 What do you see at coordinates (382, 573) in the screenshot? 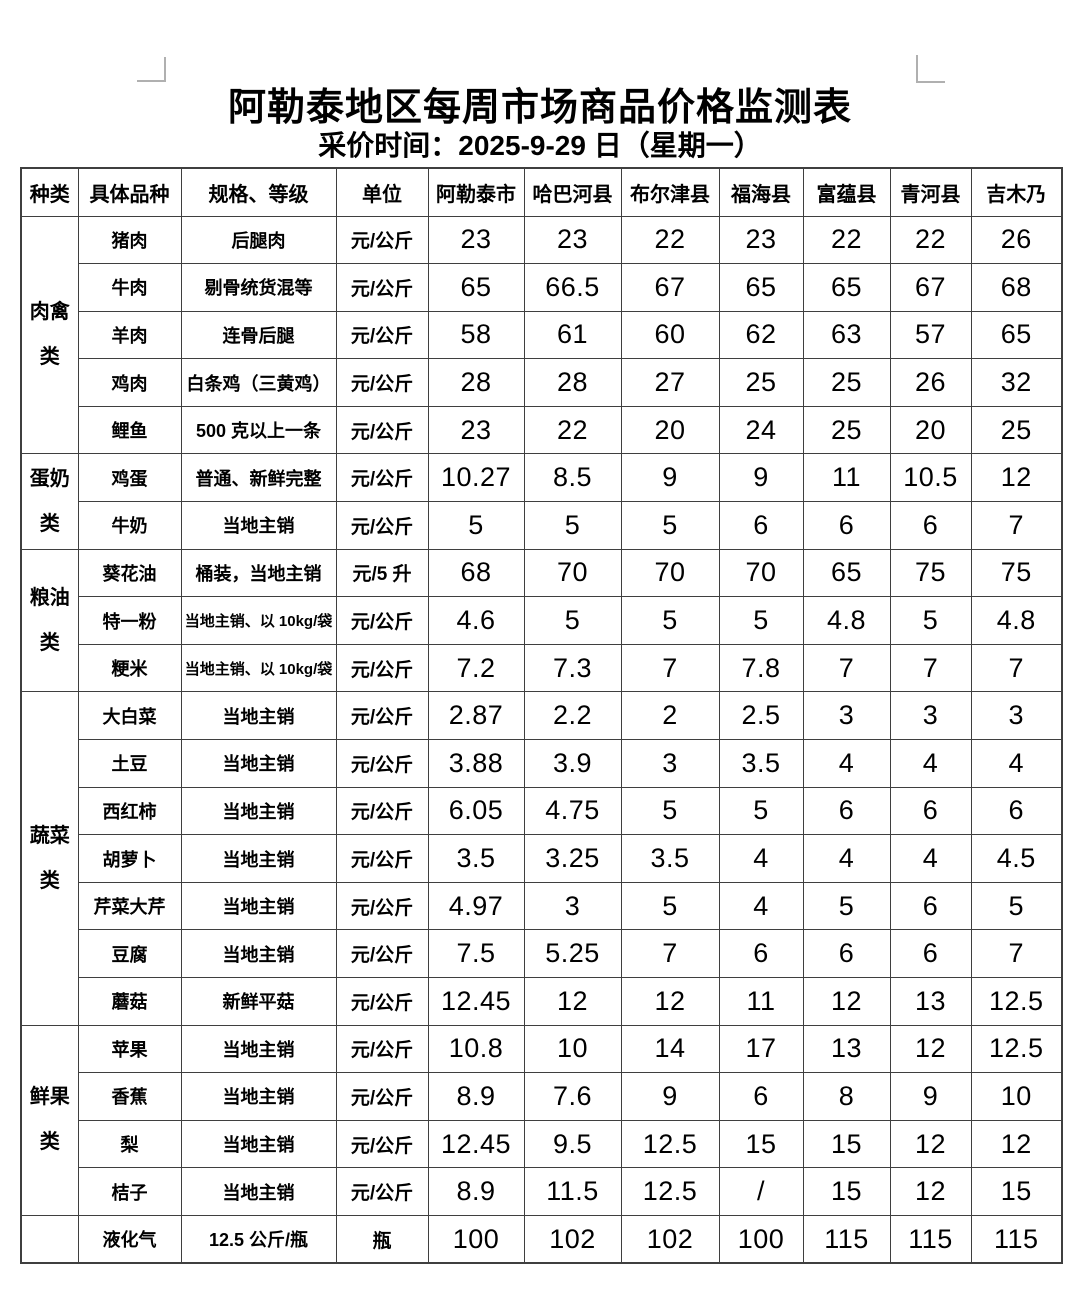
I see `unit-cell: 元/5 升` at bounding box center [382, 573].